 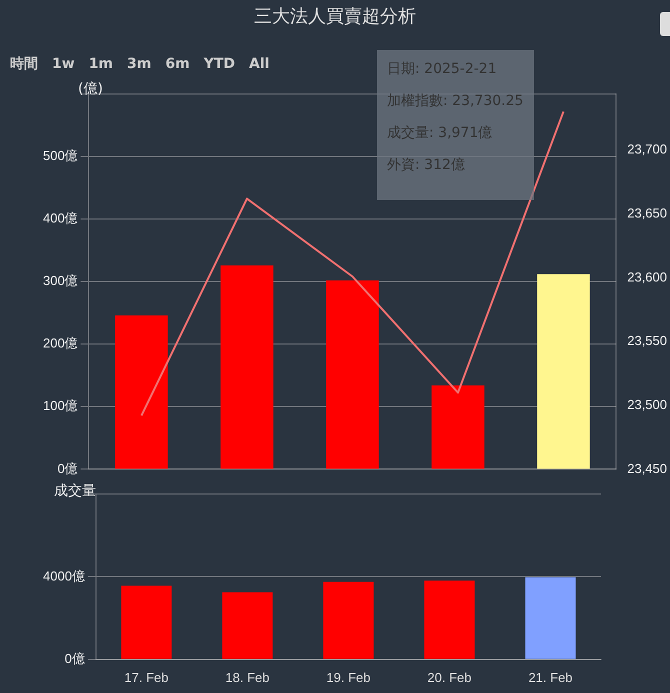 What do you see at coordinates (220, 64) in the screenshot?
I see `text: YTD` at bounding box center [220, 64].